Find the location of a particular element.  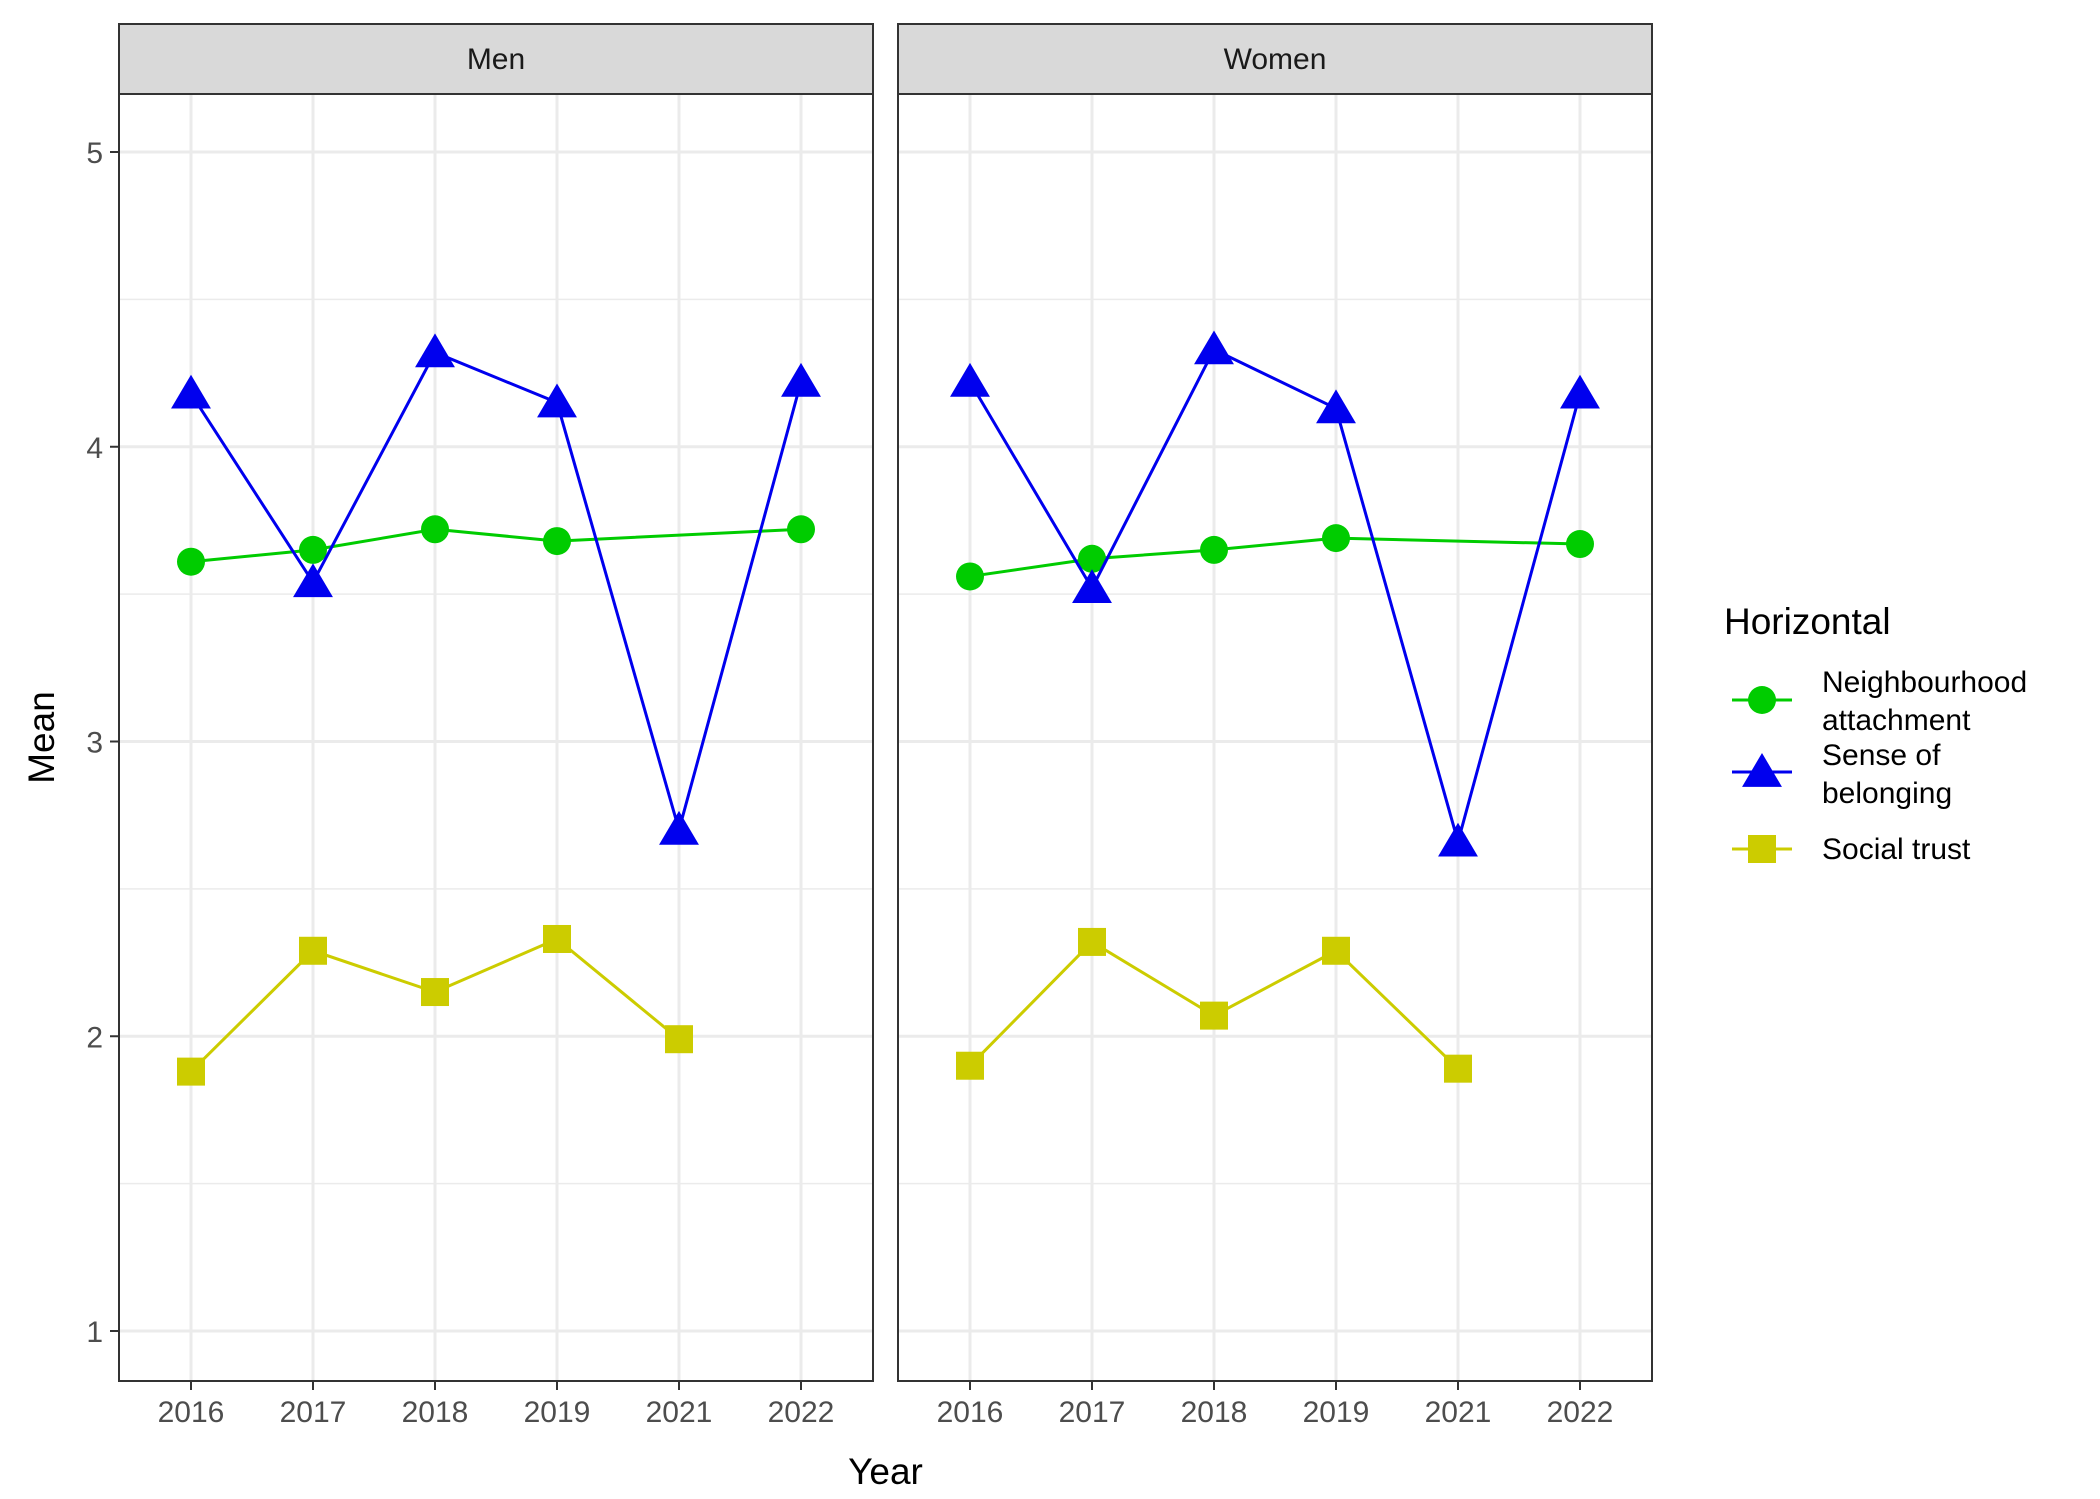

y-tick-label: 1 is located at coordinates (94, 1332).